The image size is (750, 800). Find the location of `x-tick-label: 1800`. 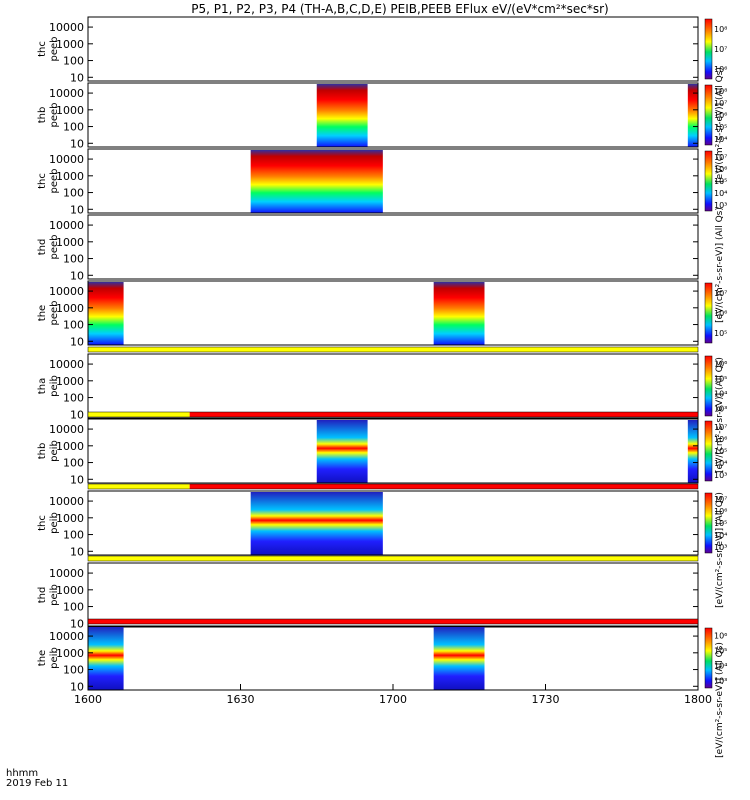

x-tick-label: 1800 is located at coordinates (698, 699).